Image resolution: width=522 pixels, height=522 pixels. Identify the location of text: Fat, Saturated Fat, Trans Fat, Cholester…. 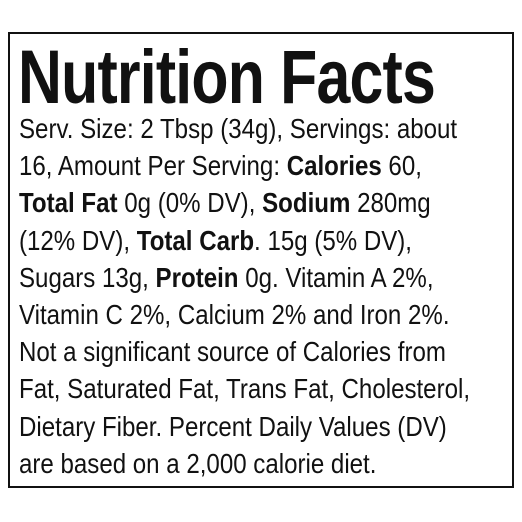
(245, 389).